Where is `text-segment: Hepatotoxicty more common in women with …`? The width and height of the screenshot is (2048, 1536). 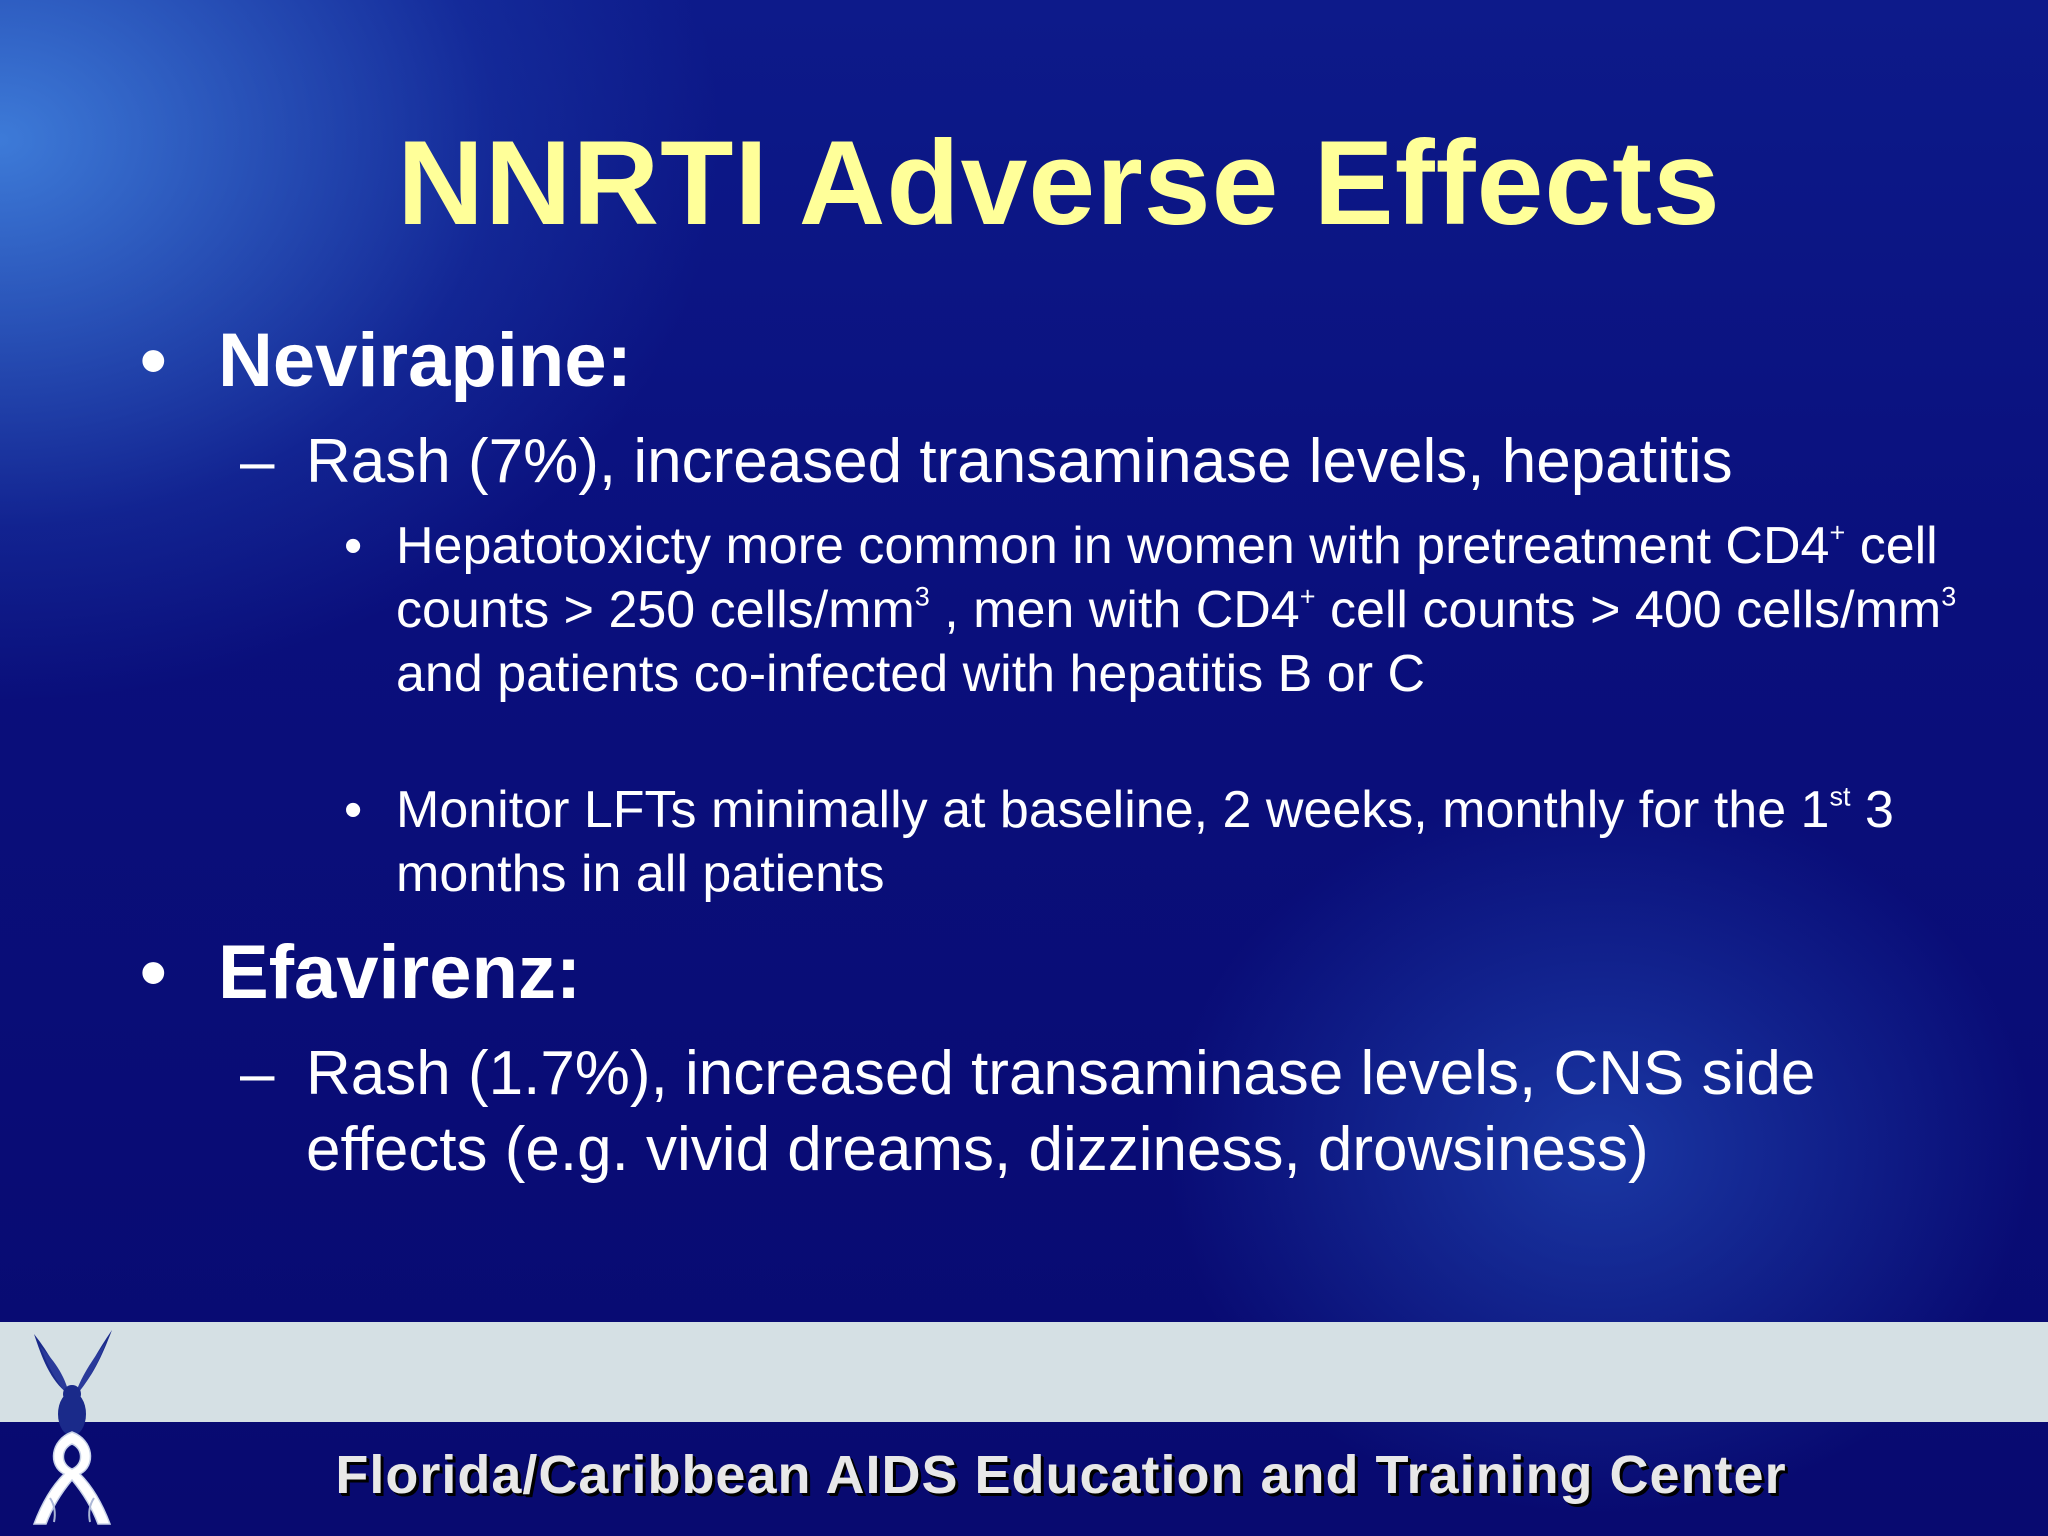 text-segment: Hepatotoxicty more common in women with … is located at coordinates (1113, 546).